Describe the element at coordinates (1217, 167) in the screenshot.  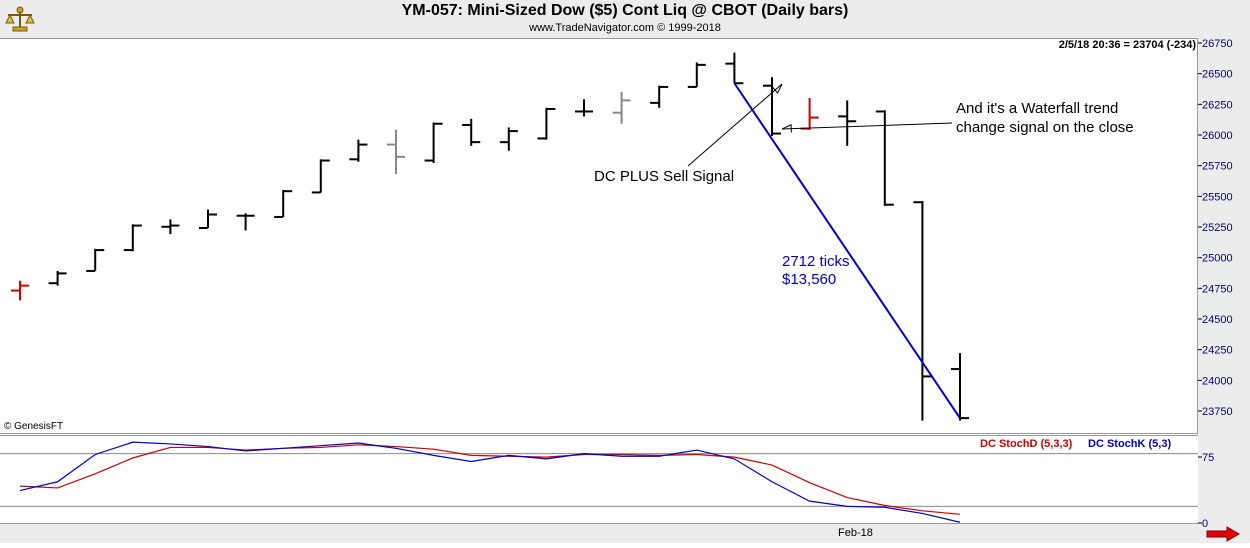
I see `price-tick-label: 25750` at that location.